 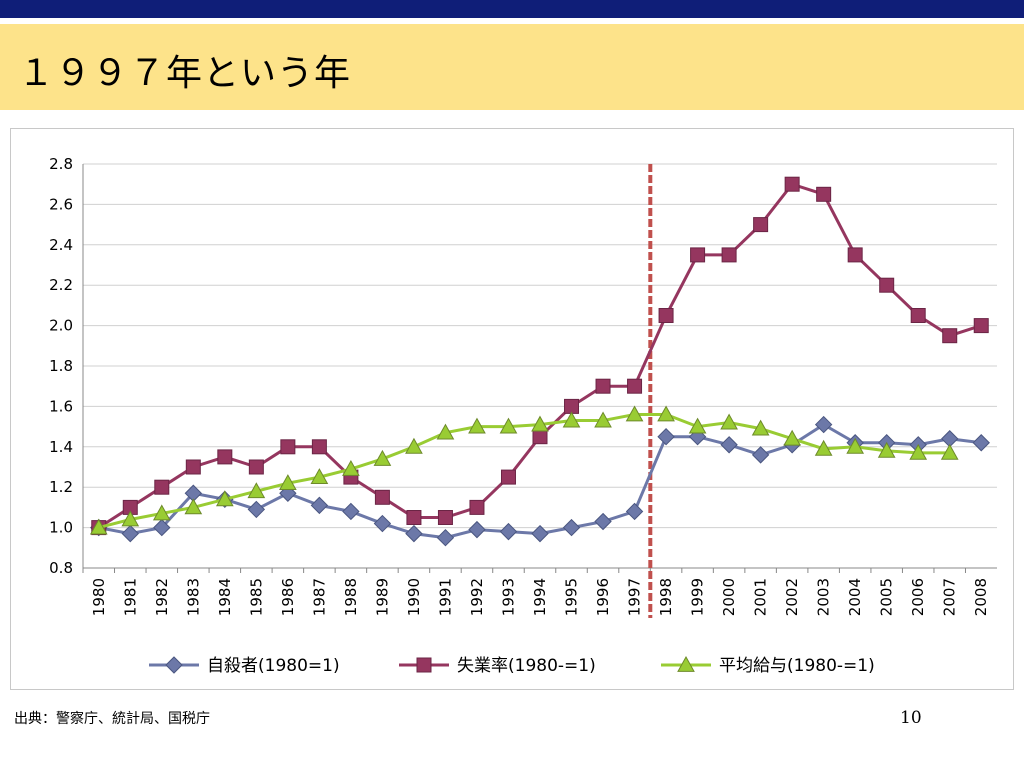 I want to click on y-tick-label: 1.4, so click(x=61, y=447).